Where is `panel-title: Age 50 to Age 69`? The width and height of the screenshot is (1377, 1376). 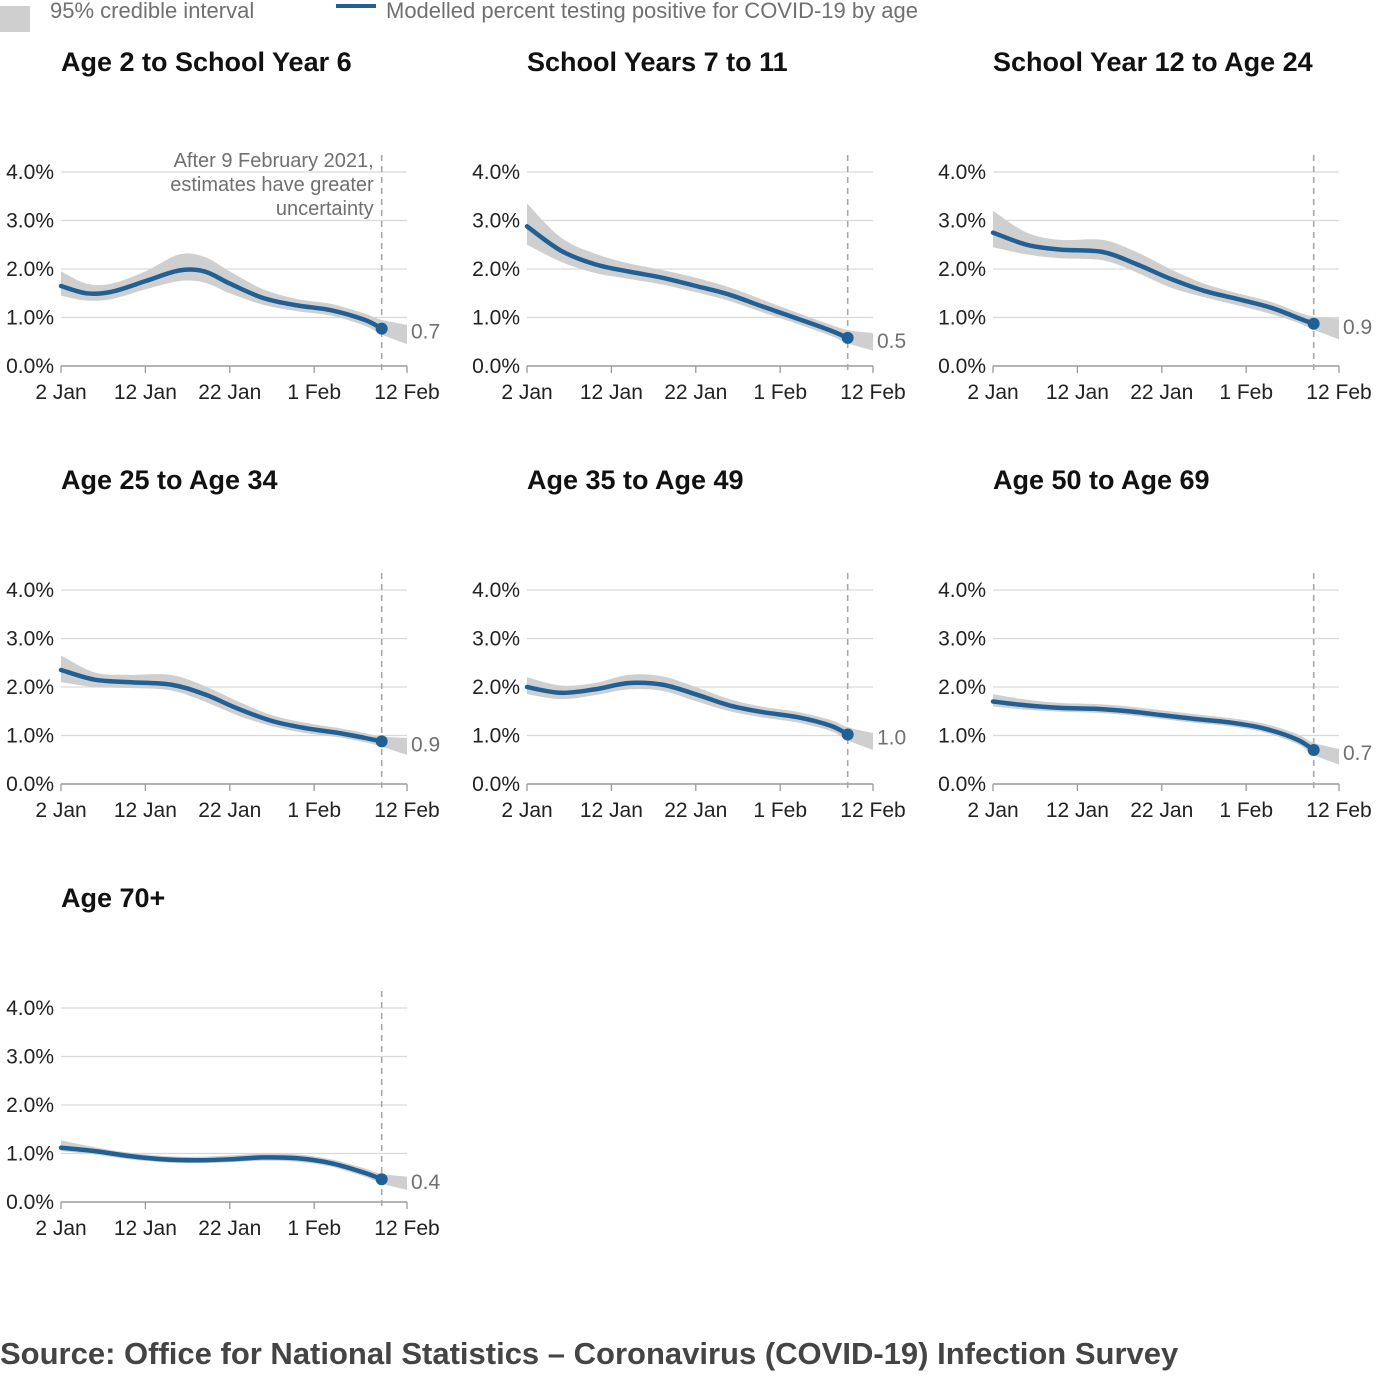 panel-title: Age 50 to Age 69 is located at coordinates (1101, 480).